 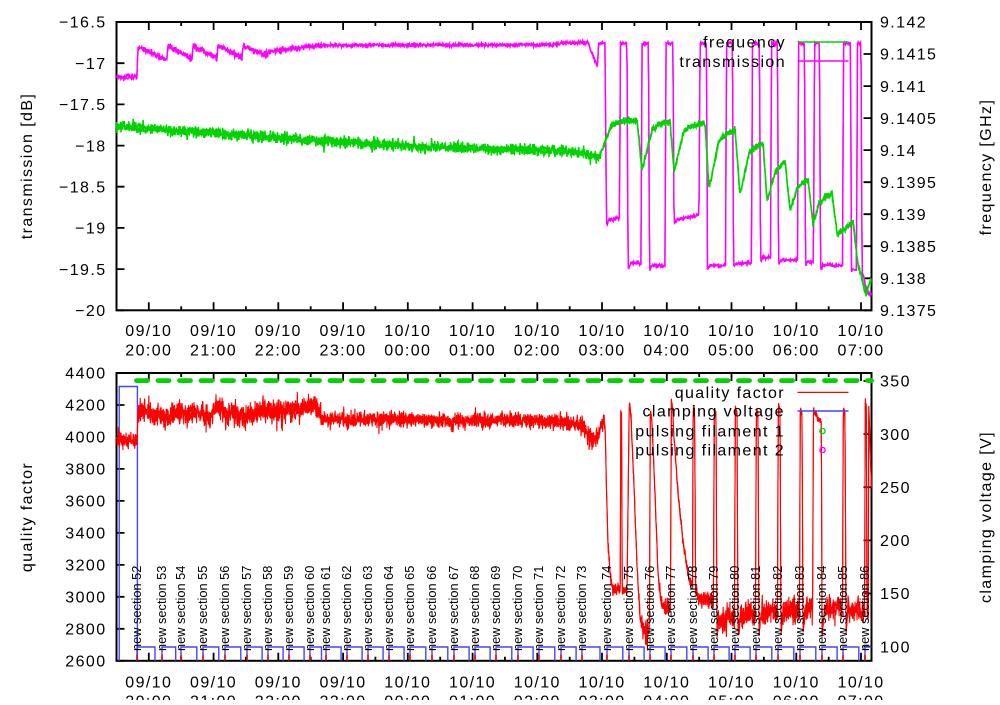 What do you see at coordinates (309, 608) in the screenshot?
I see `svg-text: new section 60` at bounding box center [309, 608].